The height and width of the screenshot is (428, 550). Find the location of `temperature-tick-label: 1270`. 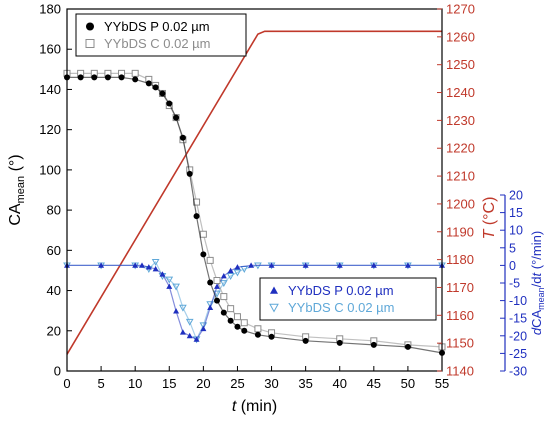

temperature-tick-label: 1270 is located at coordinates (460, 9).